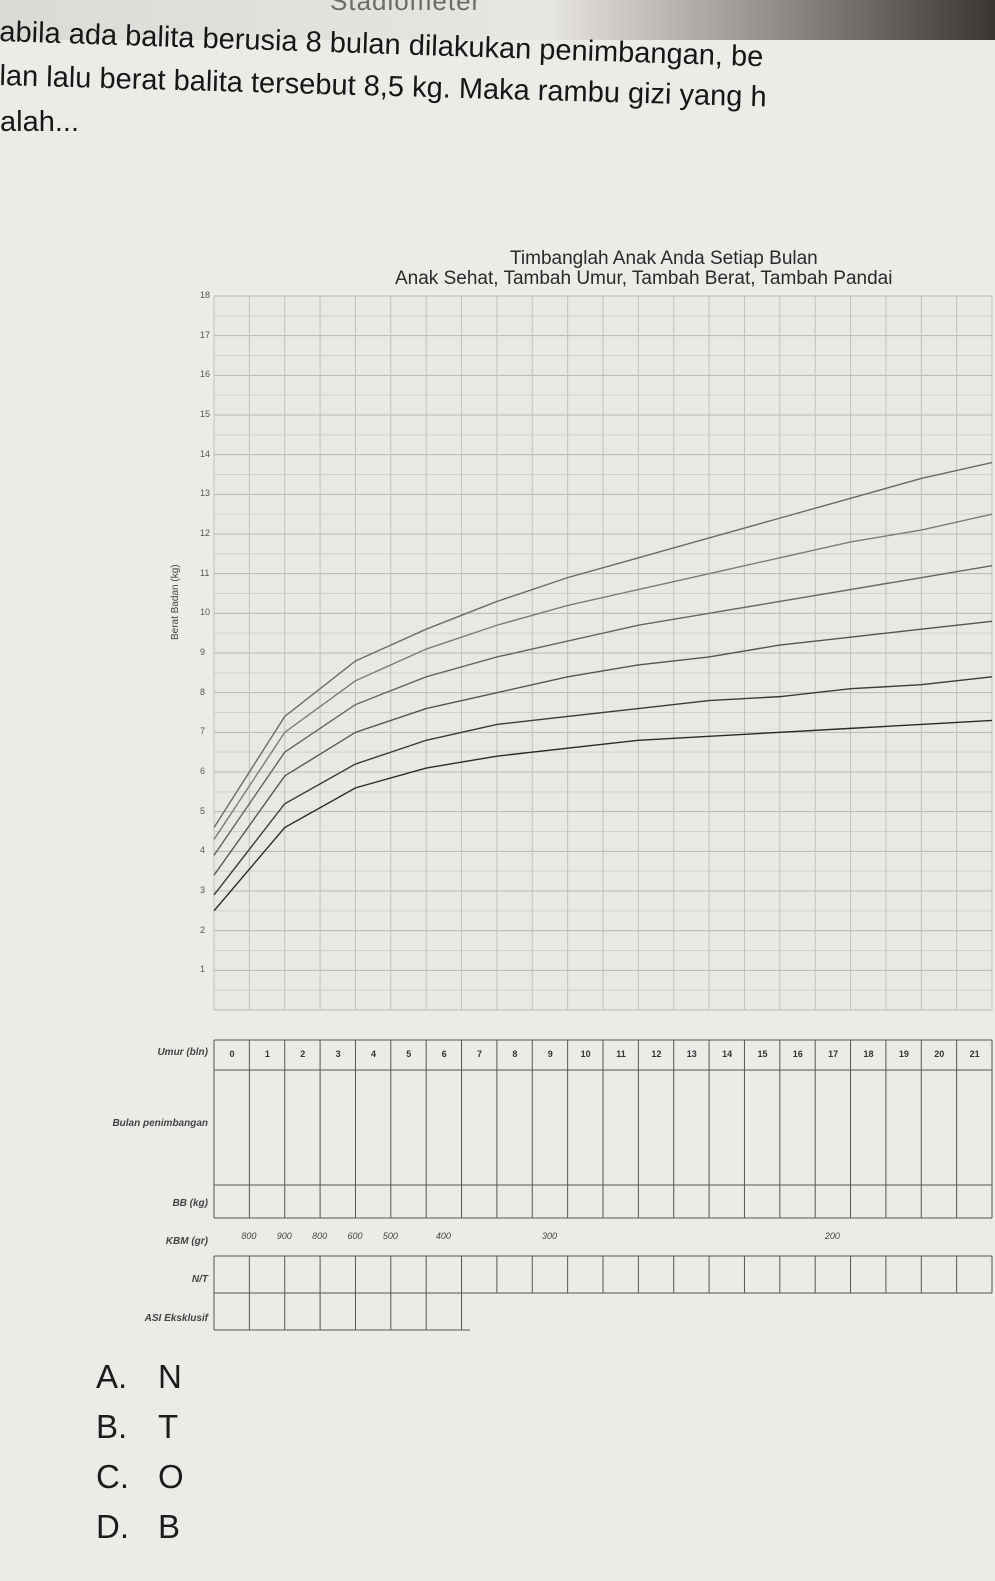 Image resolution: width=995 pixels, height=1581 pixels. I want to click on age-cell: 19, so click(903, 1054).